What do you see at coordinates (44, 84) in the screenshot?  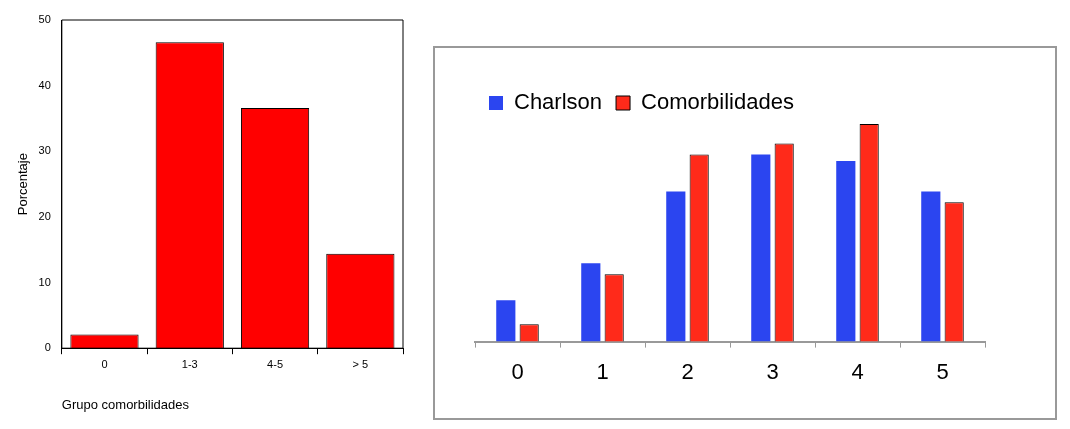 I see `y-tick-label: 40` at bounding box center [44, 84].